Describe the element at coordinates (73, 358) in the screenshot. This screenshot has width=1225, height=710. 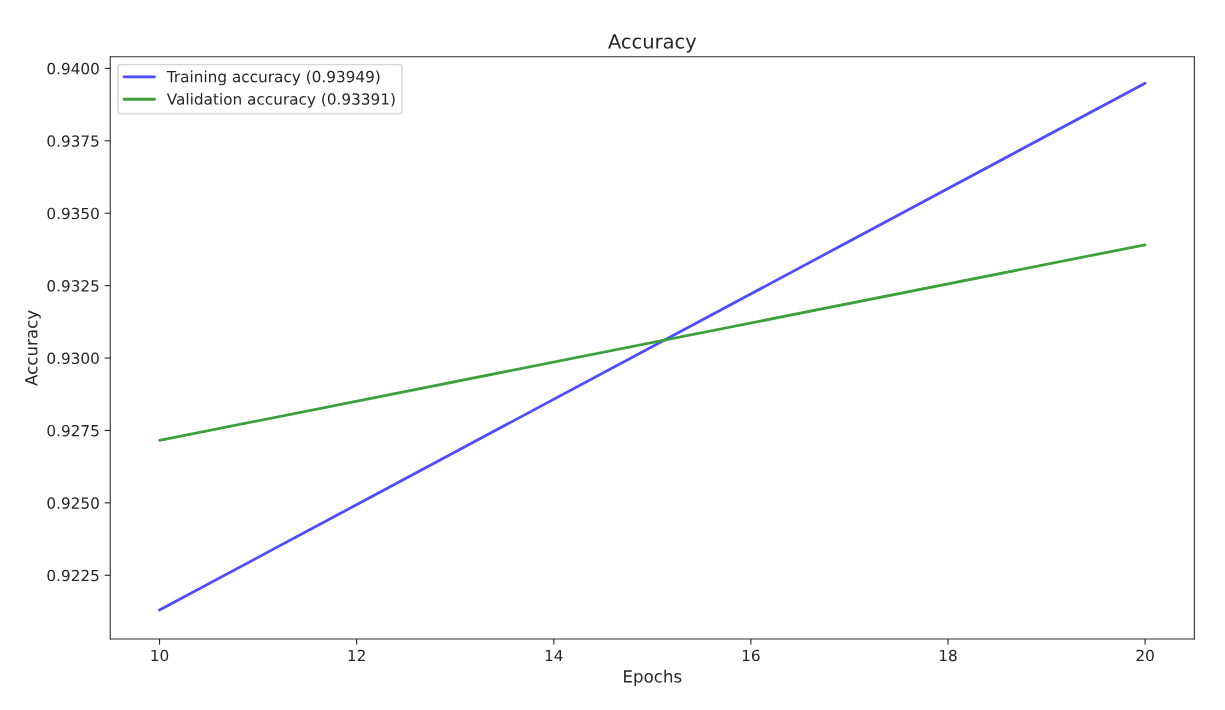
I see `y-tick-label: 0.9300` at that location.